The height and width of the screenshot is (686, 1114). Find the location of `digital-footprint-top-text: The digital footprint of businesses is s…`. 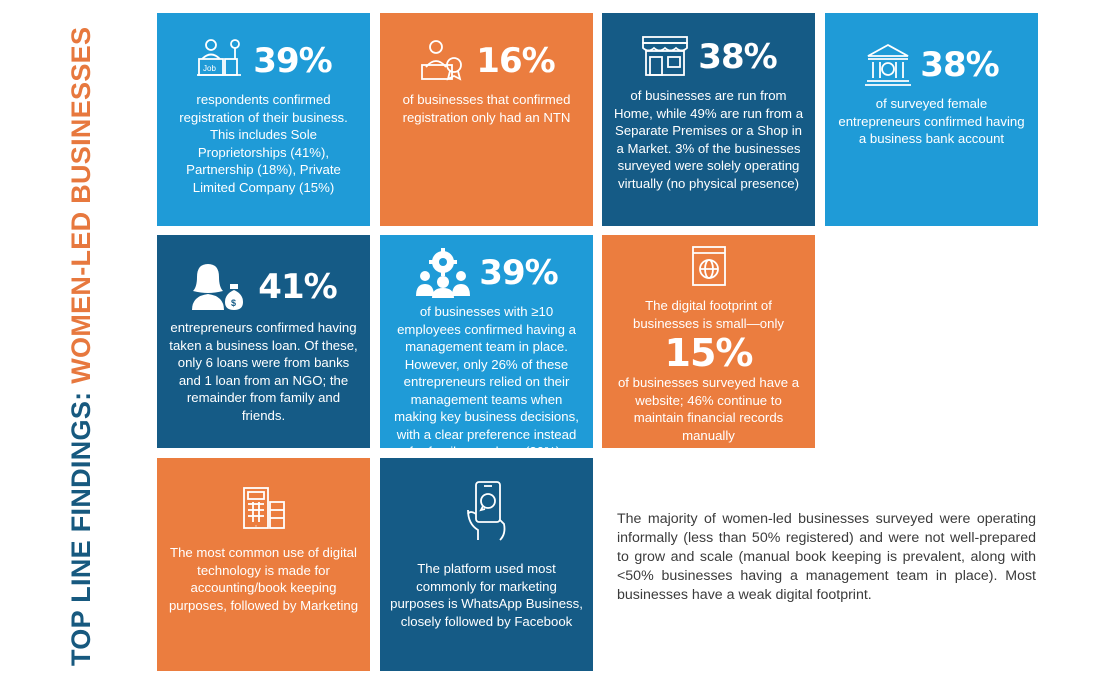

digital-footprint-top-text: The digital footprint of businesses is s… is located at coordinates (708, 314).